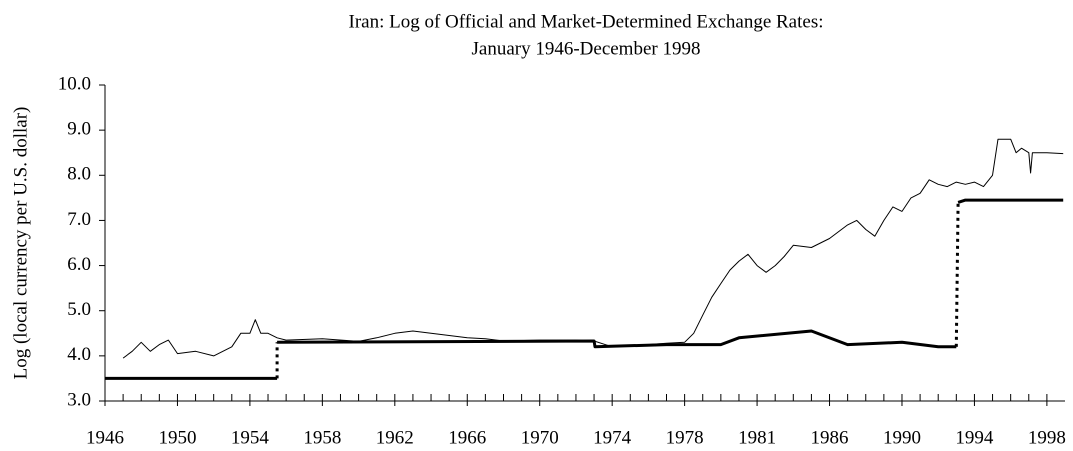 This screenshot has width=1073, height=451. I want to click on y-axis-label: Log (local currency per U.S. dollar), so click(20, 243).